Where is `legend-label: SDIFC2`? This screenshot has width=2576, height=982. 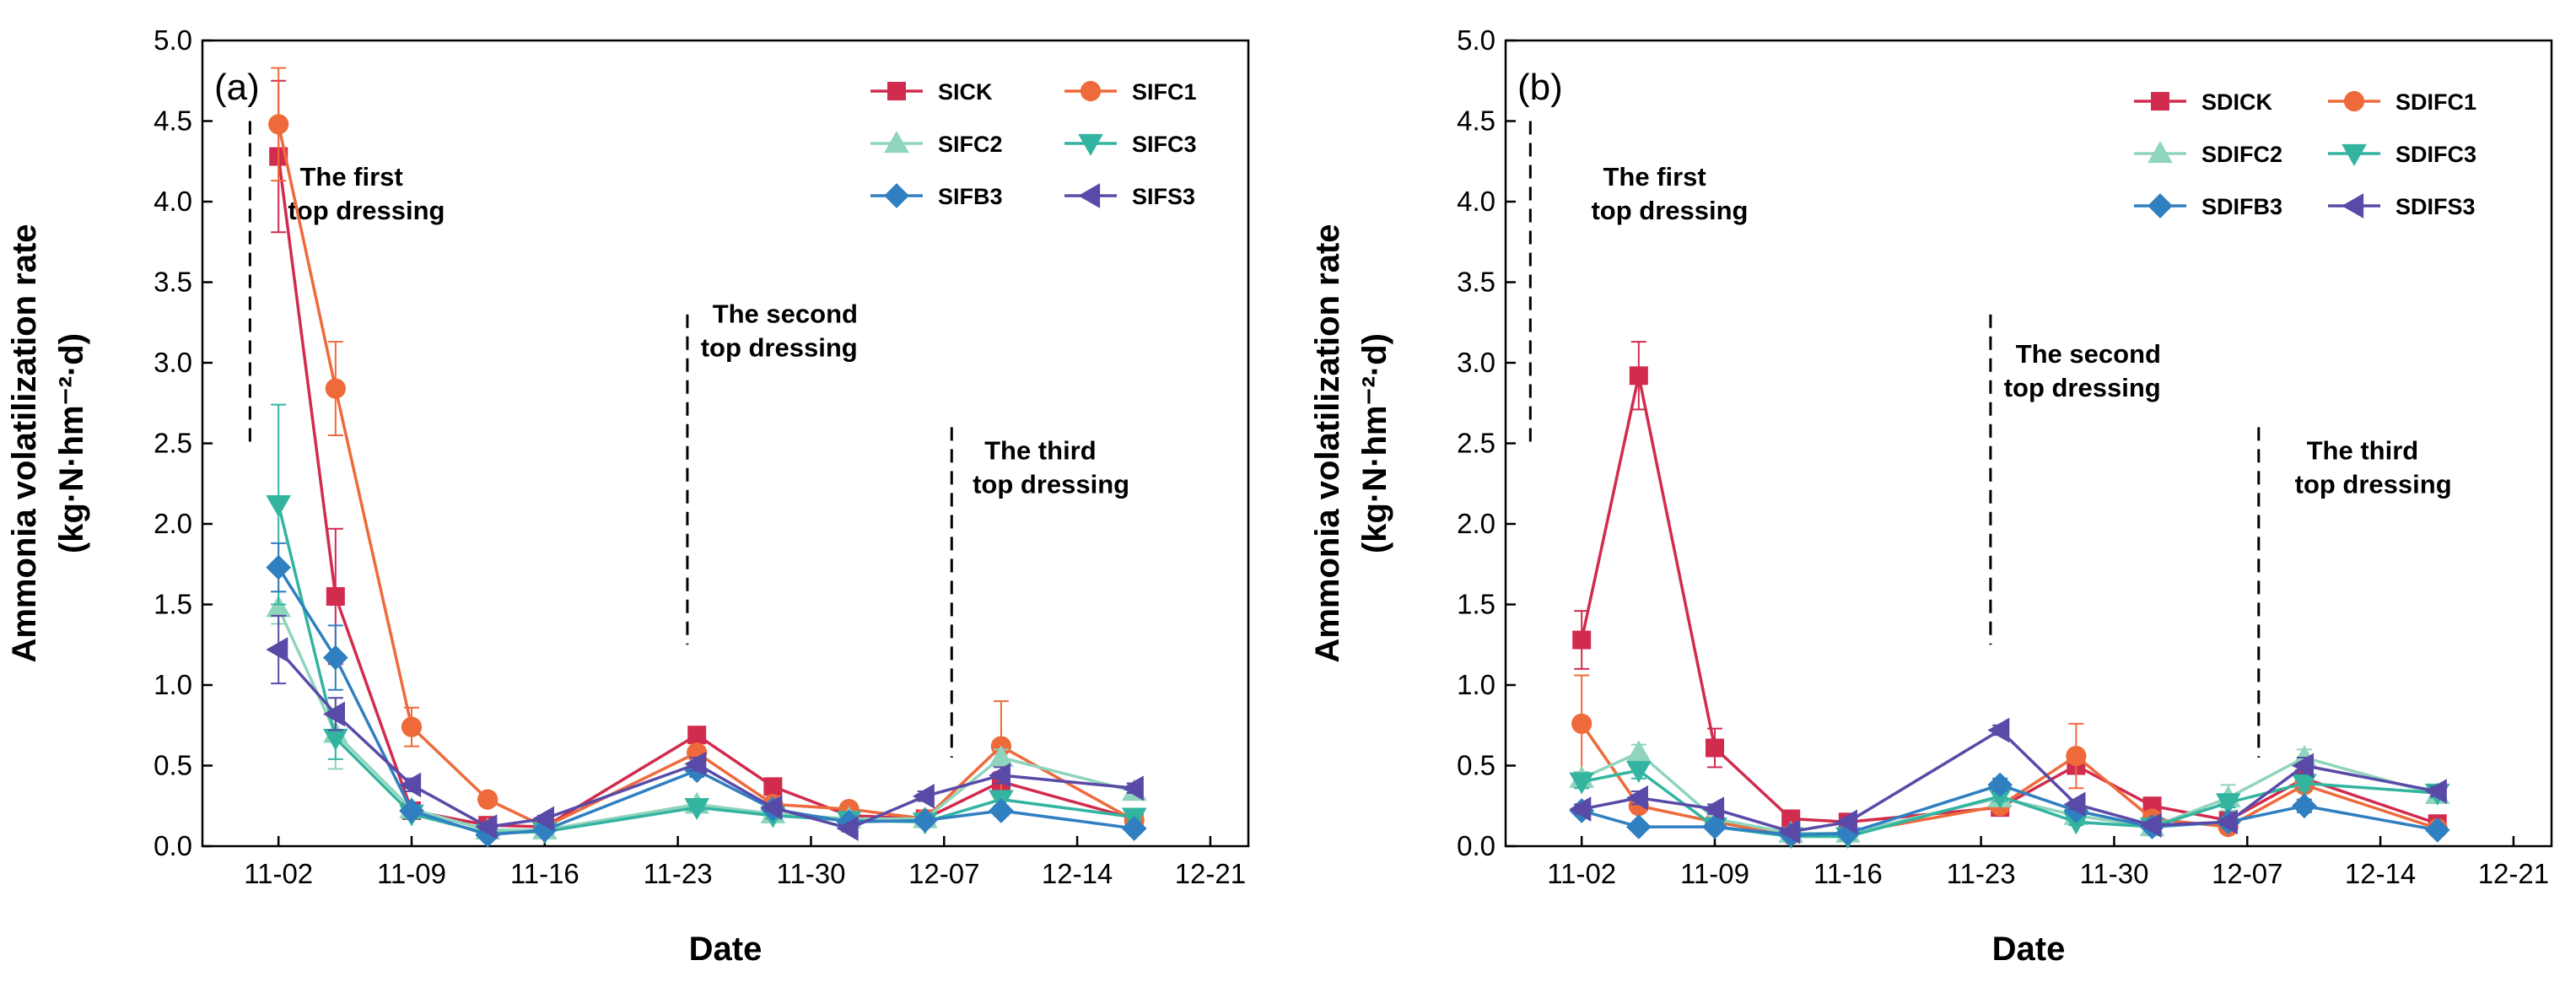
legend-label: SDIFC2 is located at coordinates (2241, 154).